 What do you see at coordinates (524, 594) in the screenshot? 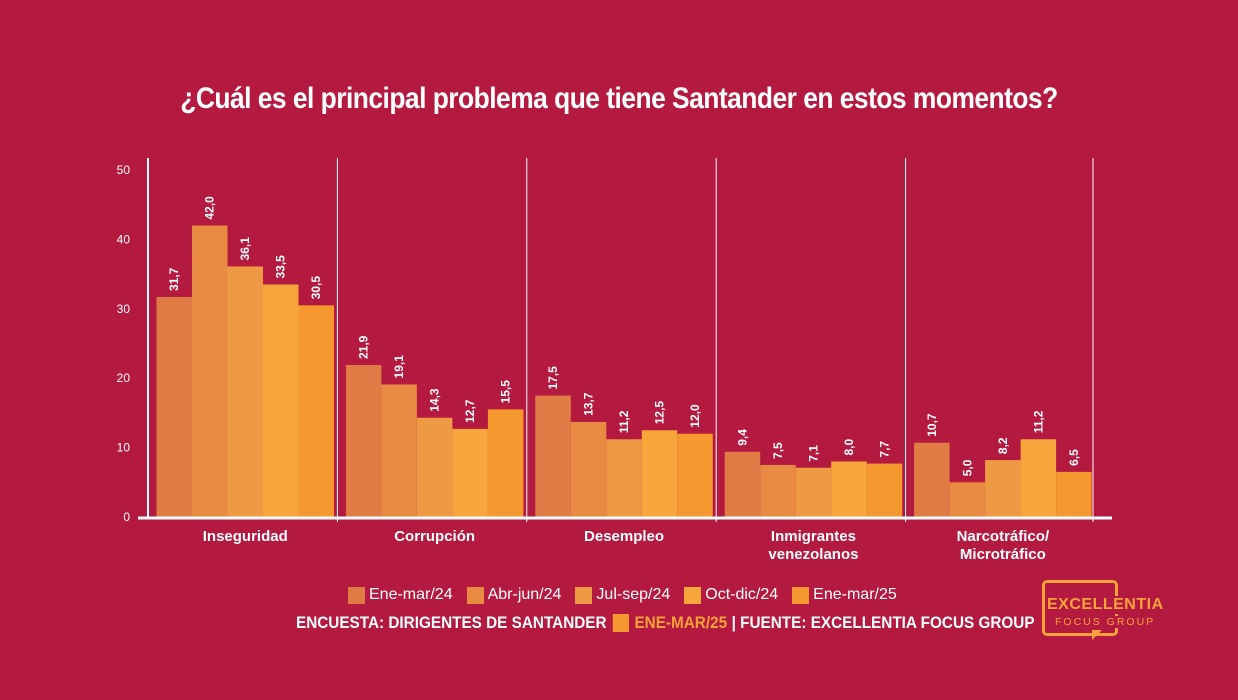
I see `legend-label: Abr-jun/24` at bounding box center [524, 594].